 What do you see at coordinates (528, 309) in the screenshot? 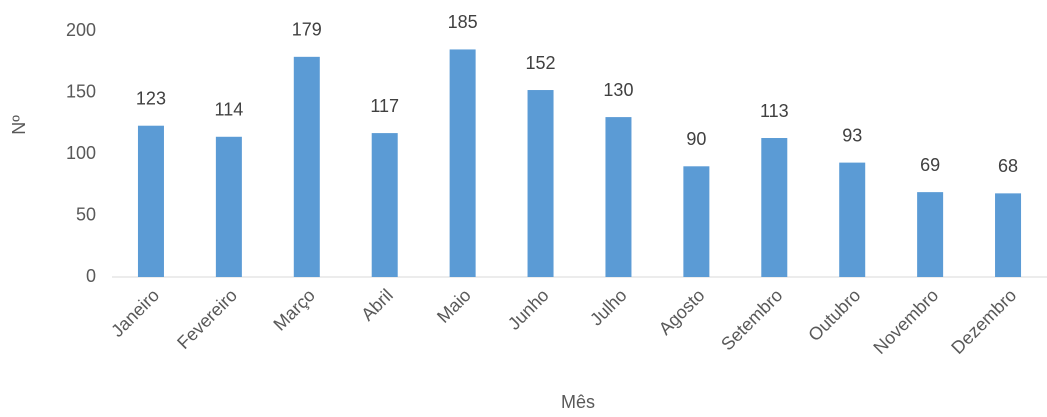
I see `x-tick-label: Junho` at bounding box center [528, 309].